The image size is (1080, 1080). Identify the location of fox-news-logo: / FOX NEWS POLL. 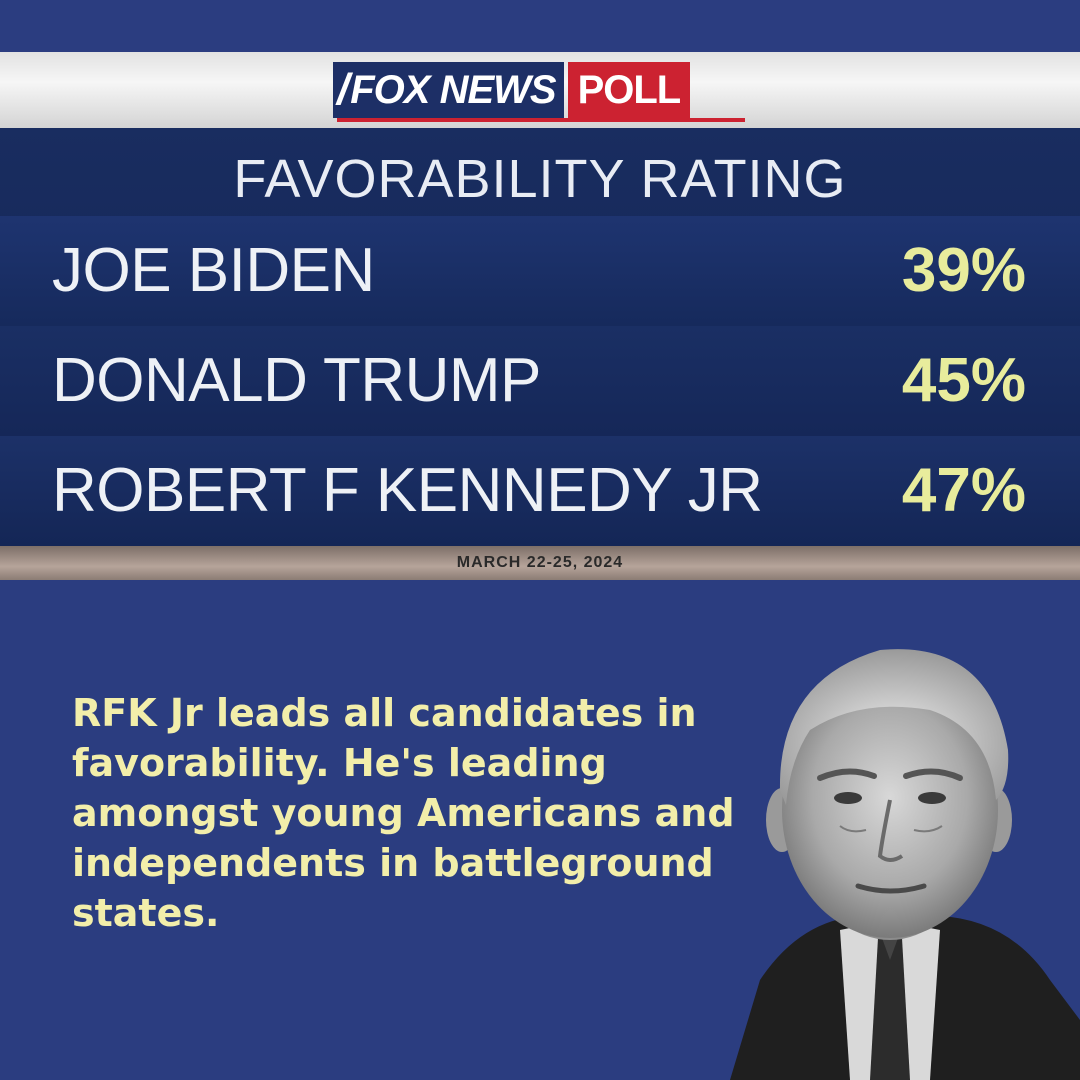
(512, 90).